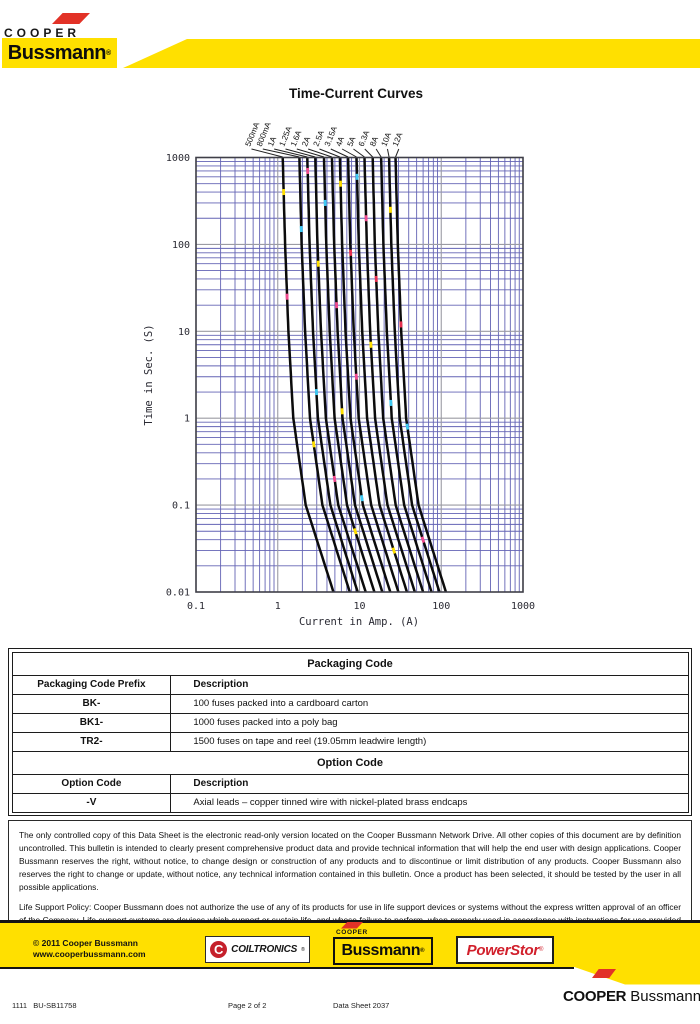 The image size is (700, 1024). What do you see at coordinates (429, 703) in the screenshot?
I see `packaging-description: 100 fuses packed into a cardboard carton` at bounding box center [429, 703].